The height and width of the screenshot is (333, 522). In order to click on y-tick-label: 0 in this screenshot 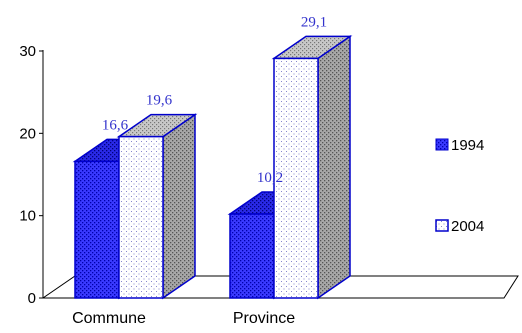, I will do `click(32, 298)`.